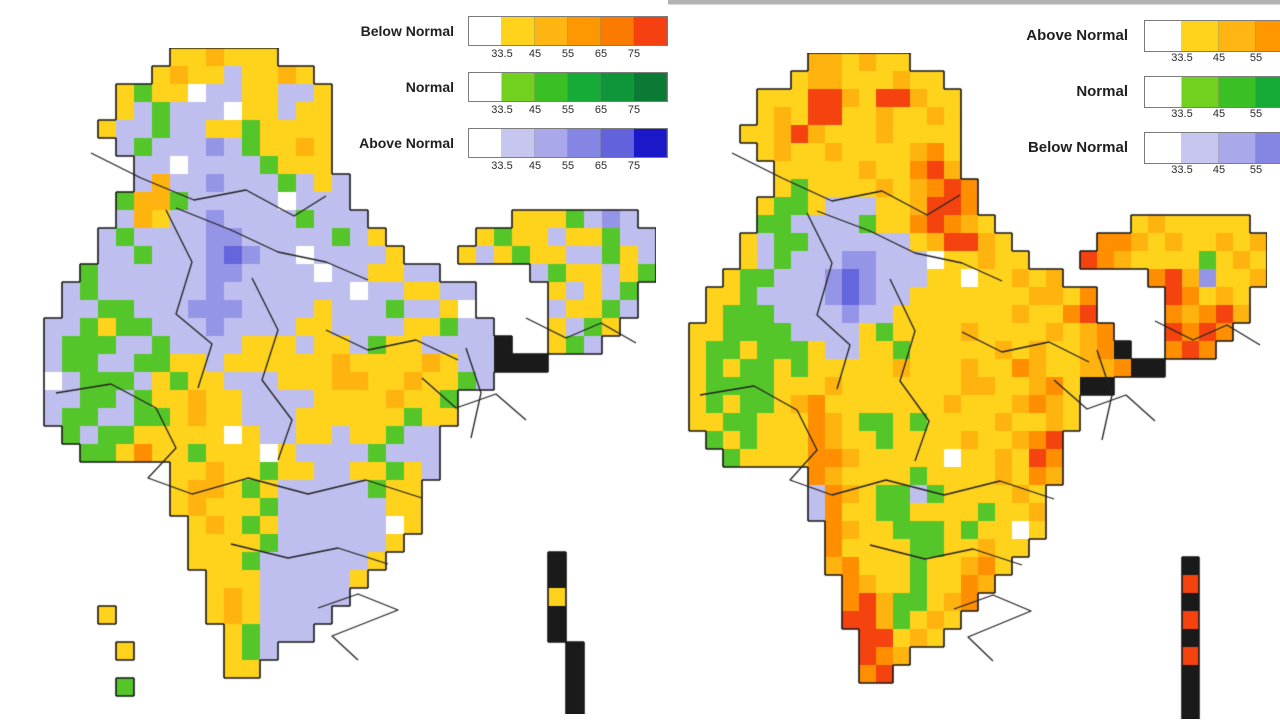 This screenshot has height=720, width=1280. I want to click on legend-category-label: Below Normal, so click(407, 31).